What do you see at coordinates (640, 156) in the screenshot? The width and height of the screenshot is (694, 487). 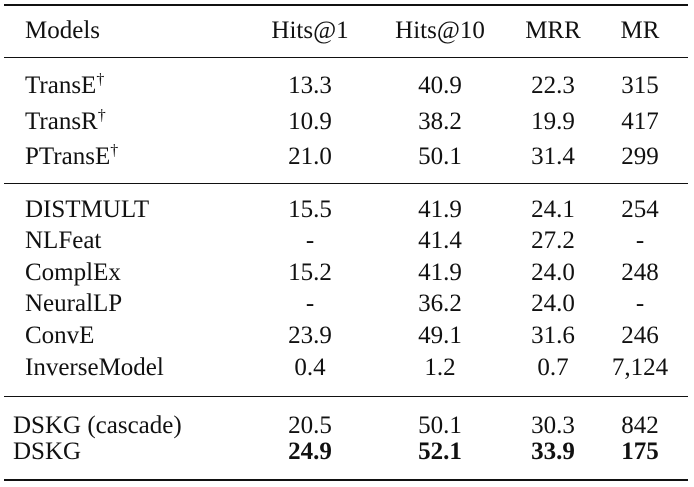 I see `metric-cell: 299` at bounding box center [640, 156].